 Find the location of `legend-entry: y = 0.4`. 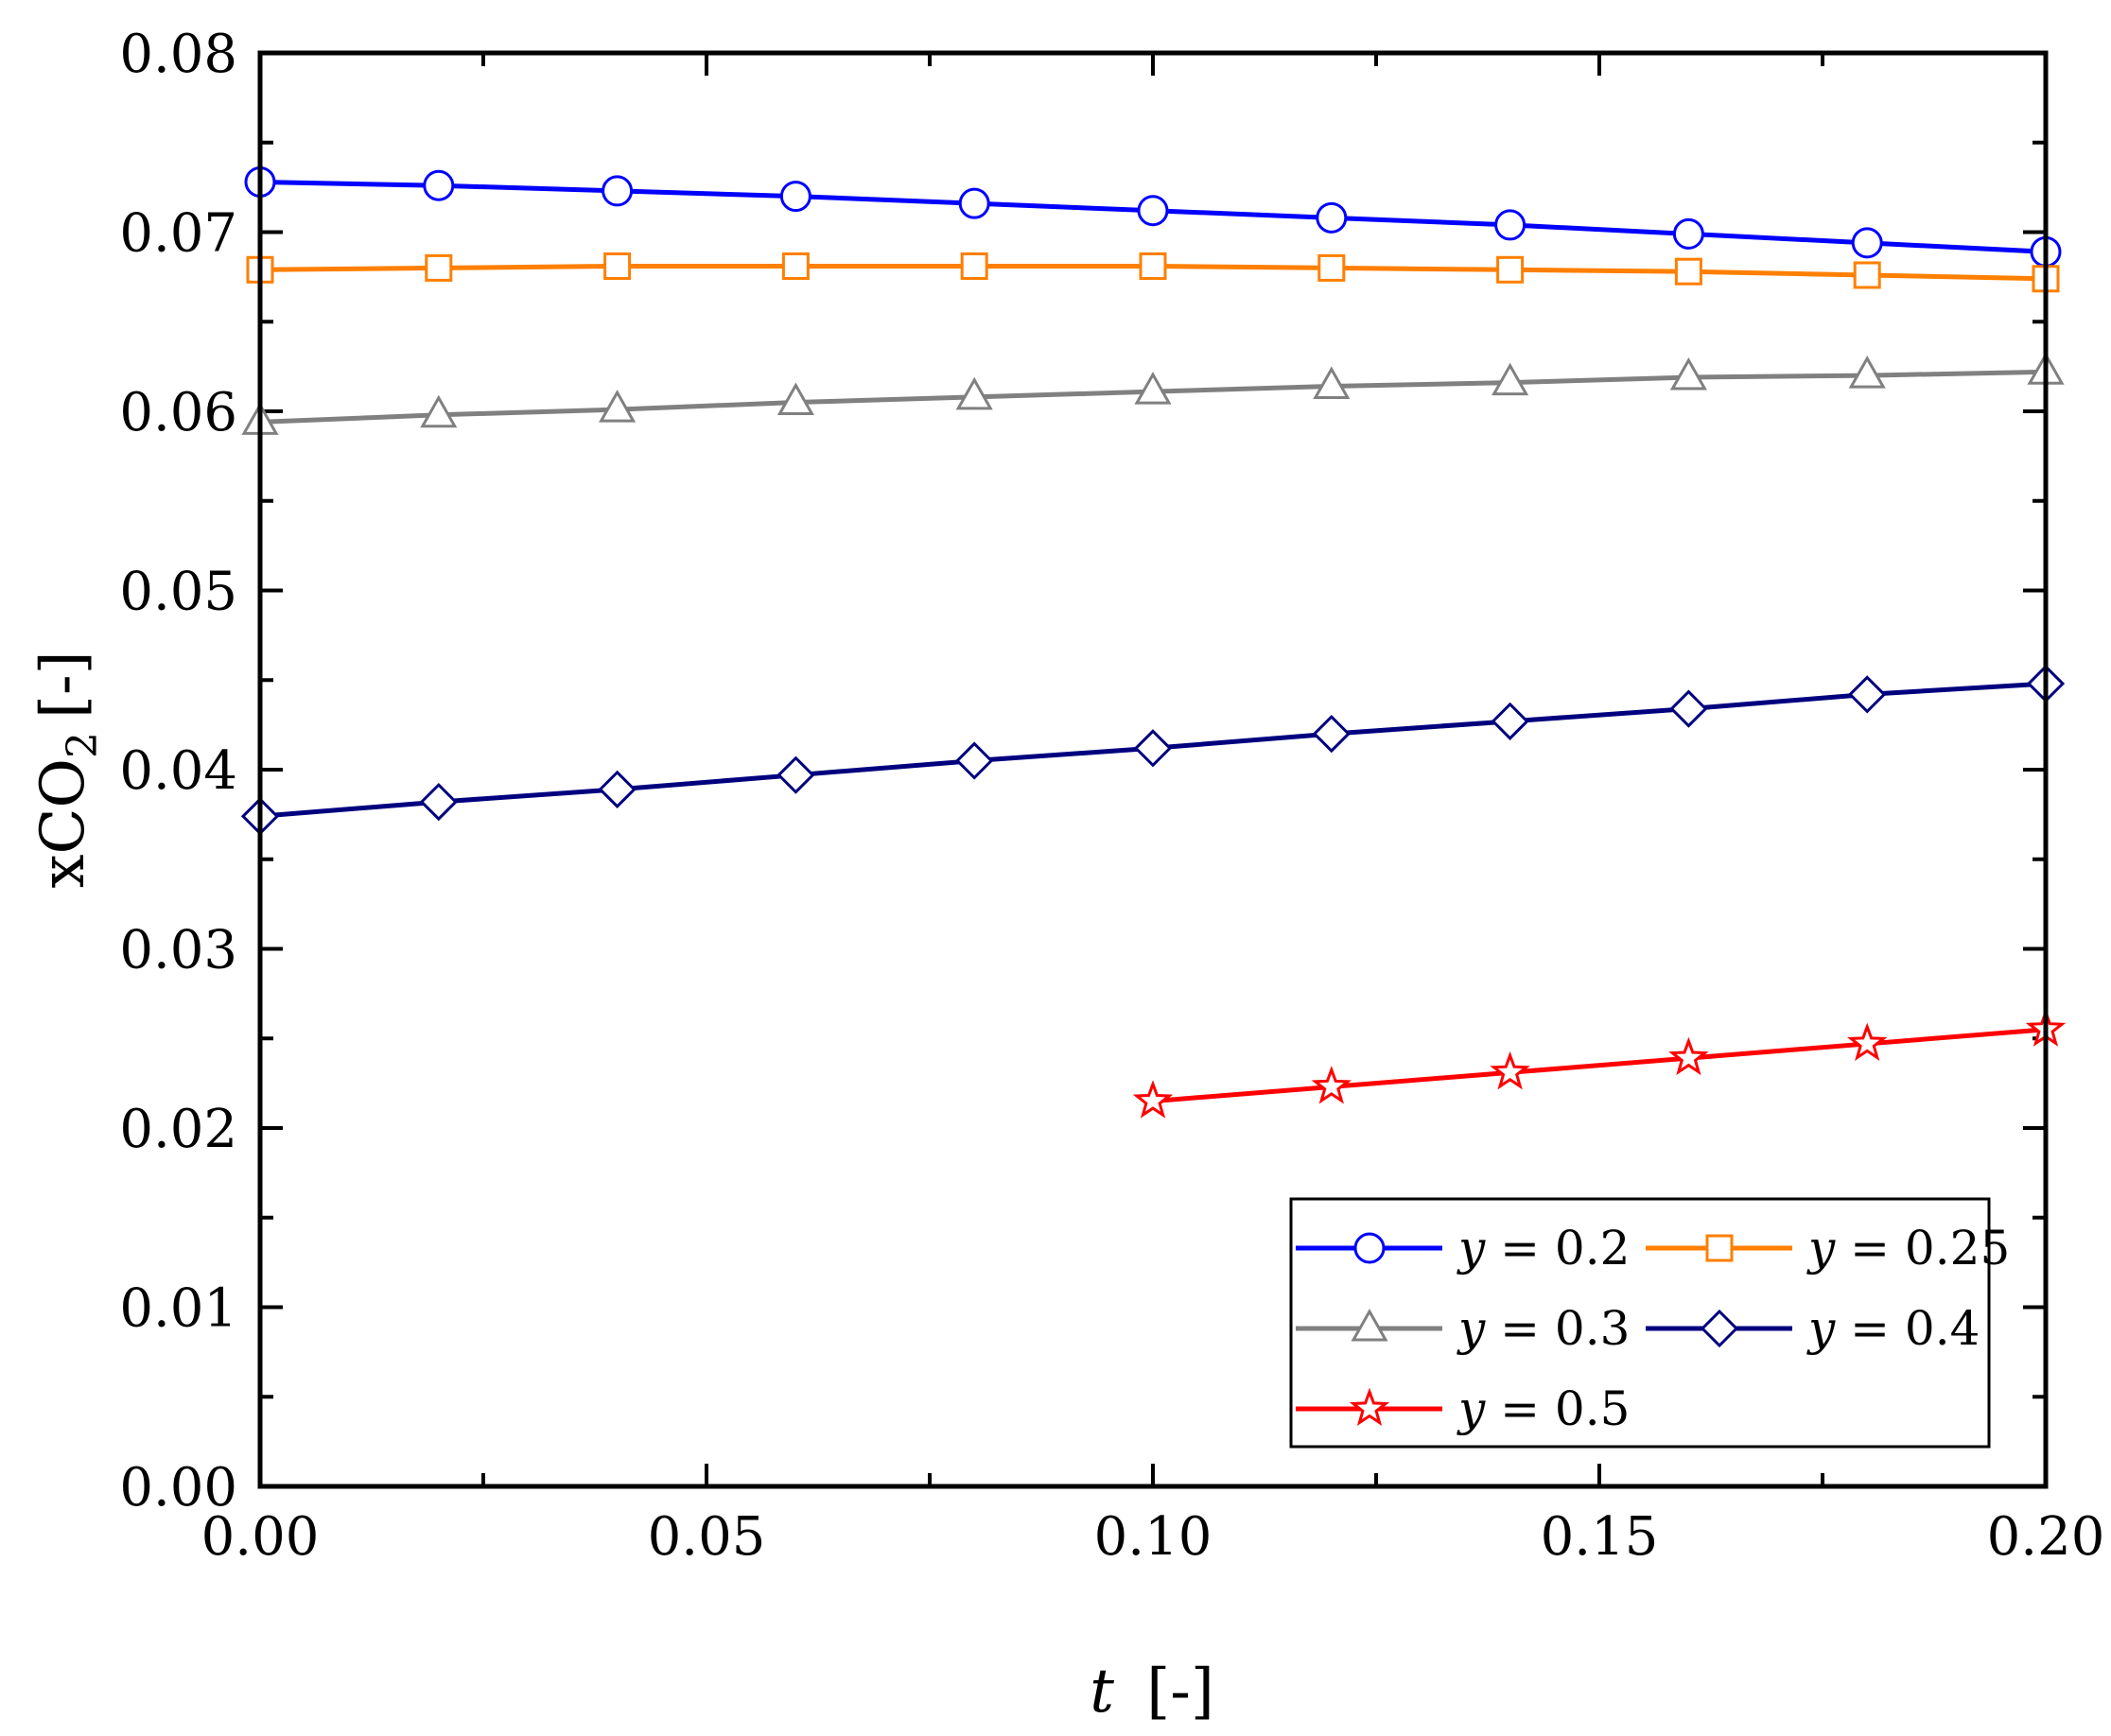

legend-entry: y = 0.4 is located at coordinates (1813, 1328).